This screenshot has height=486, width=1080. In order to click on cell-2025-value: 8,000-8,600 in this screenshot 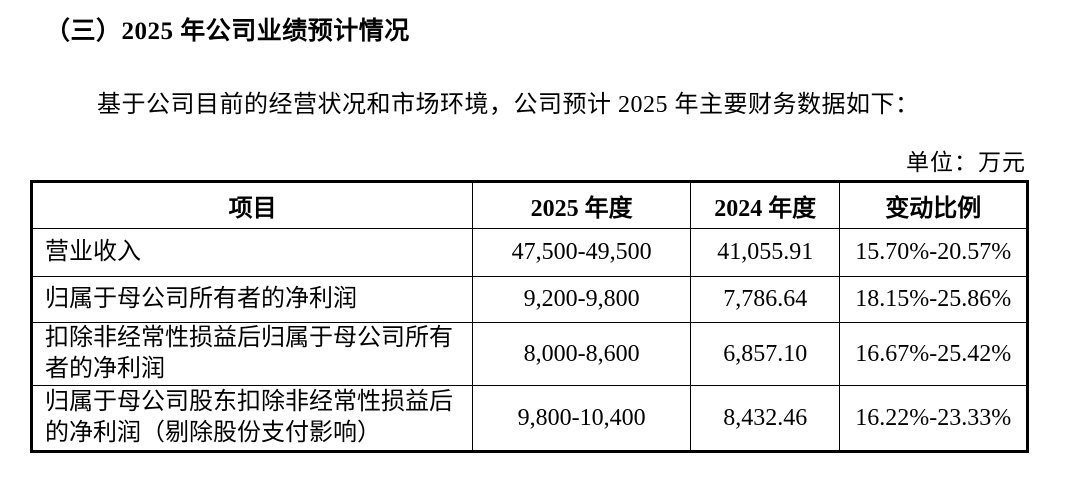, I will do `click(581, 354)`.